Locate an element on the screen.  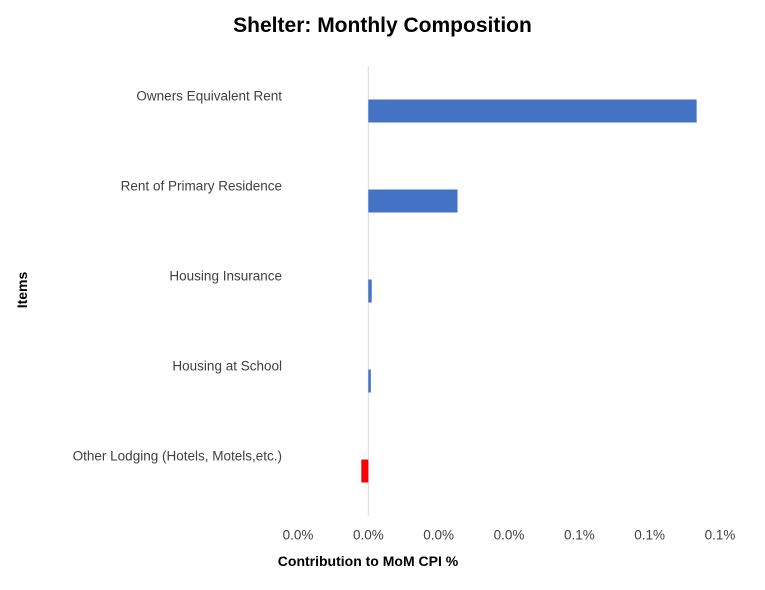
x-tick-label-0: 0.0% is located at coordinates (298, 535).